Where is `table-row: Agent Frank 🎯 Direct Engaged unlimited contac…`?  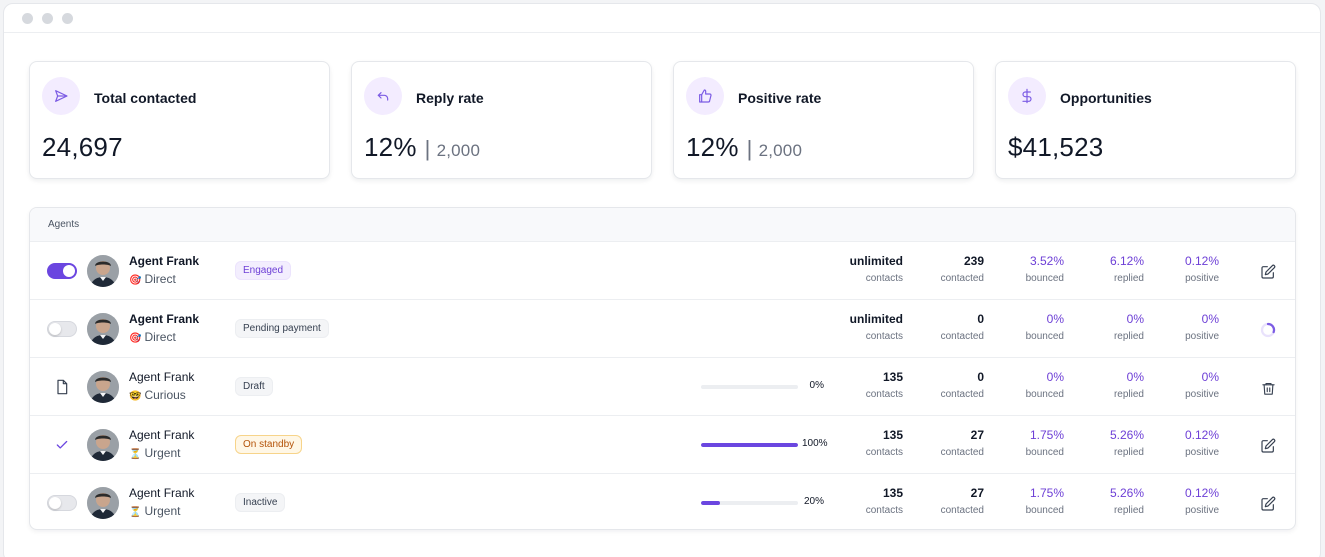
table-row: Agent Frank 🎯 Direct Engaged unlimited contac… is located at coordinates (662, 271).